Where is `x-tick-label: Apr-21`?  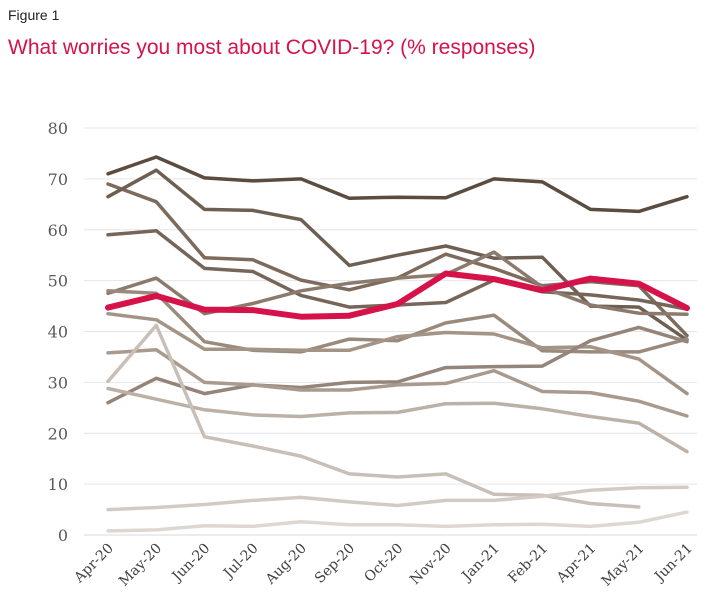
x-tick-label: Apr-21 is located at coordinates (576, 564).